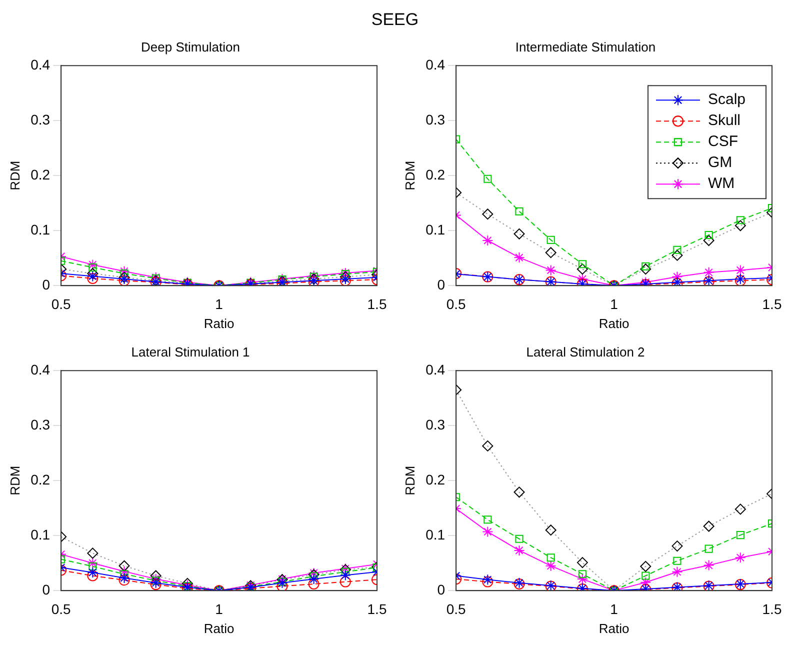 The image size is (790, 646). I want to click on chart-title: Intermediate Stimulation, so click(585, 46).